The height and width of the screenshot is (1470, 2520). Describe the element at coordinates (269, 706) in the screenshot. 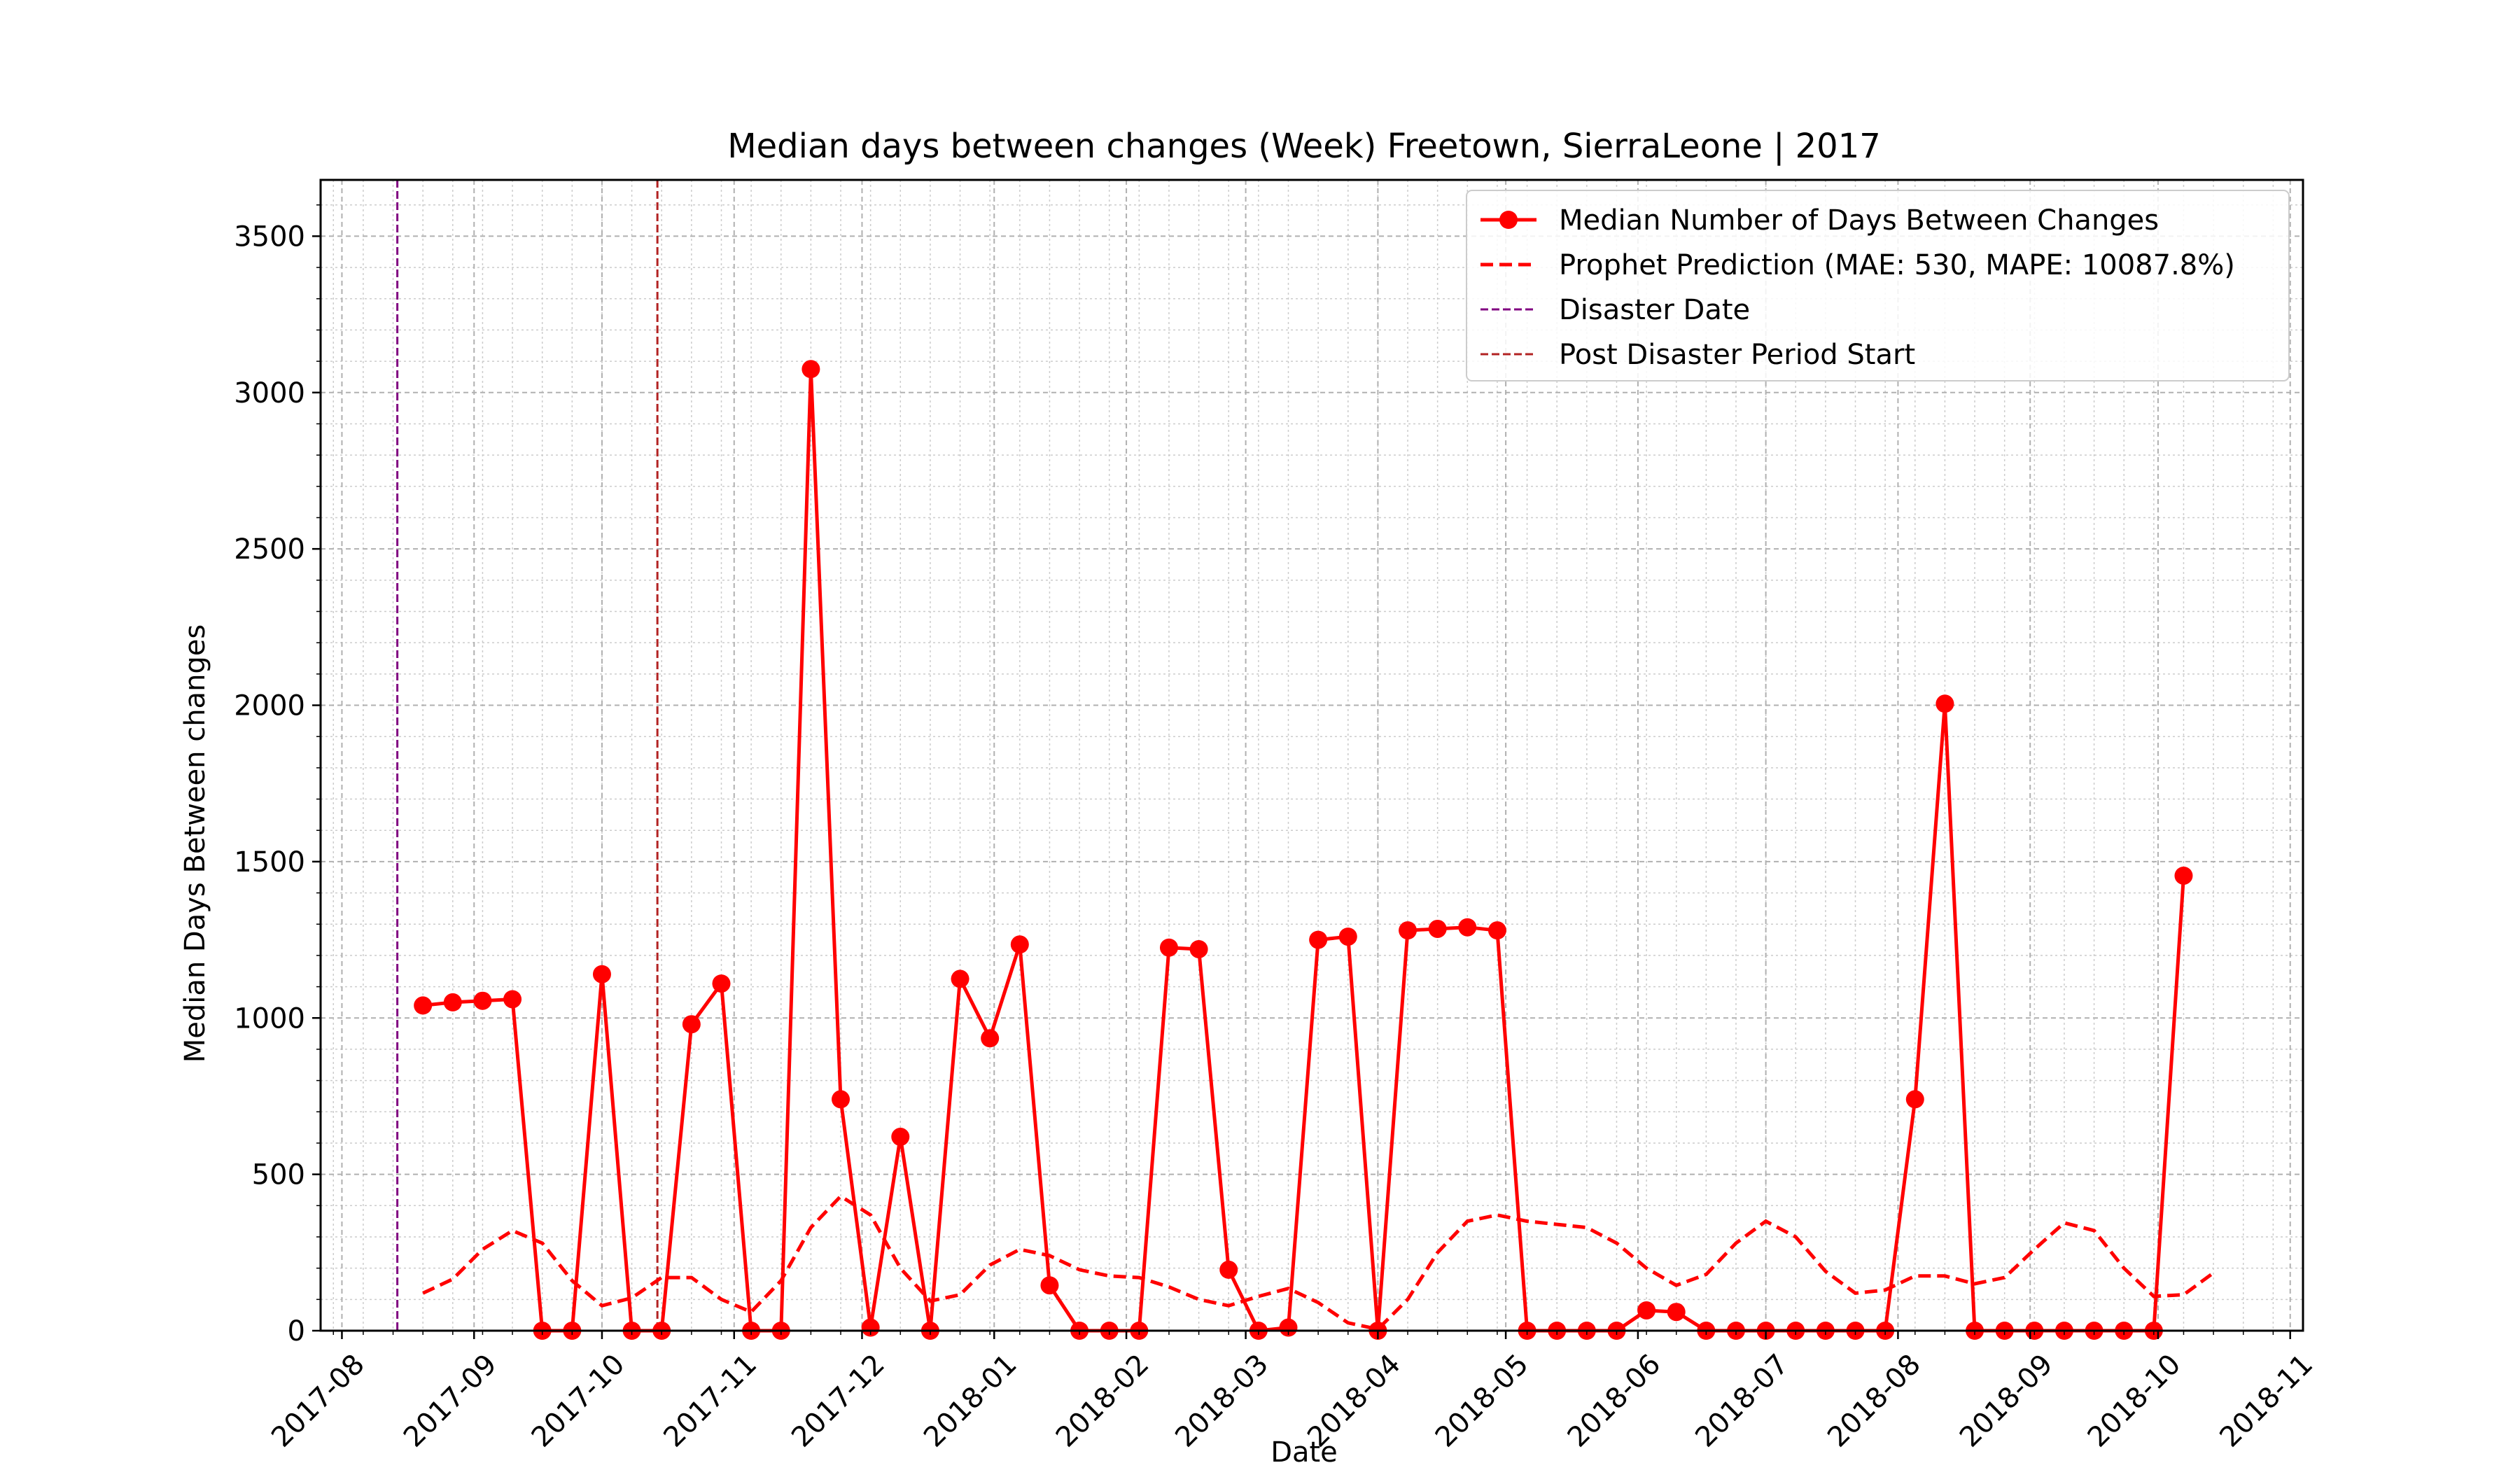

I see `y-tick-label: 2000` at that location.